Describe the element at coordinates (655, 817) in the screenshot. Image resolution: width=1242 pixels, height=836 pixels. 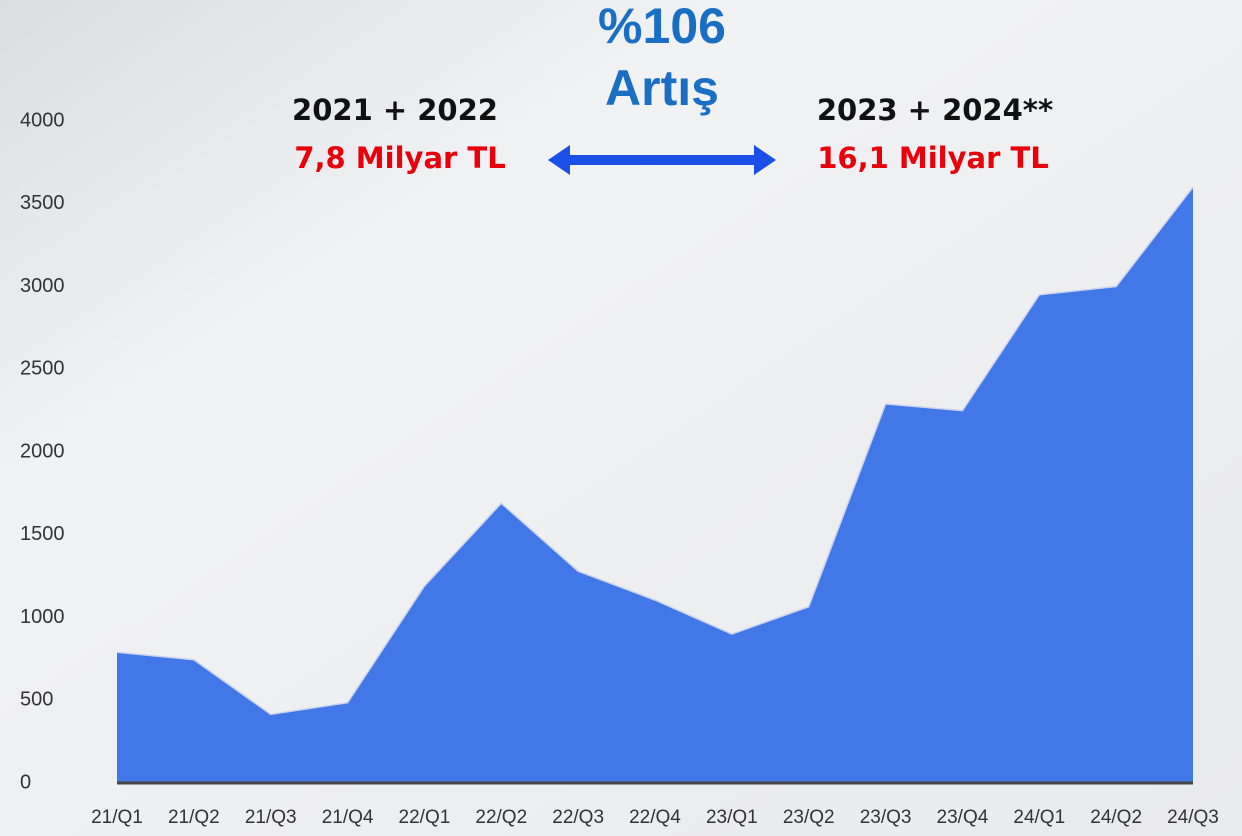
I see `x-tick-label: 22/Q4` at that location.